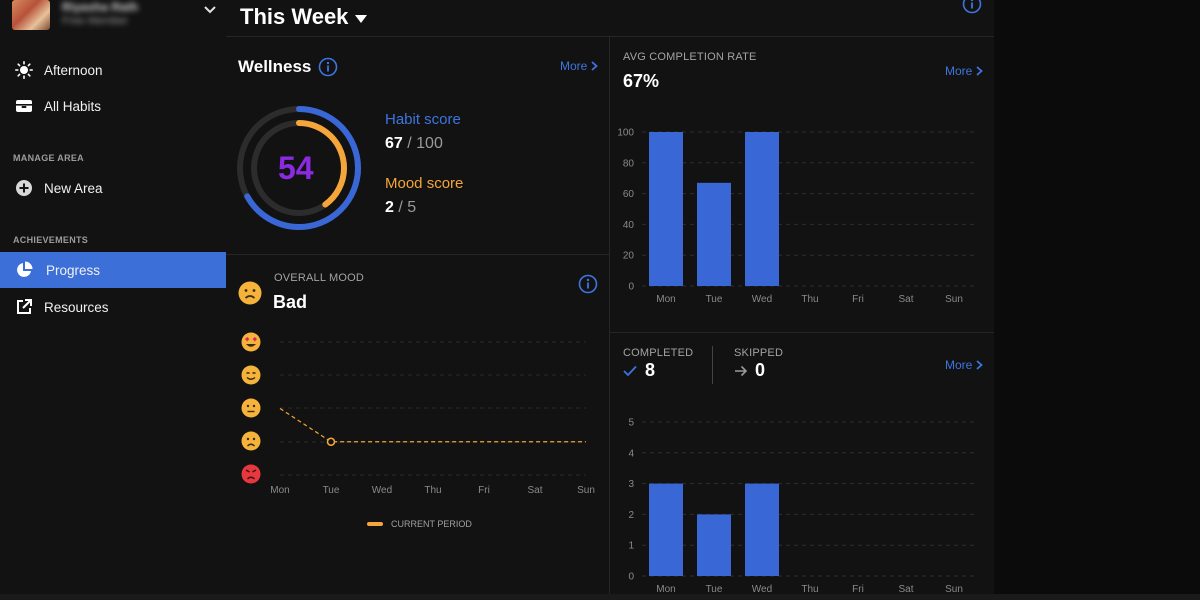  Describe the element at coordinates (251, 375) in the screenshot. I see `happy-mood-icon` at that location.